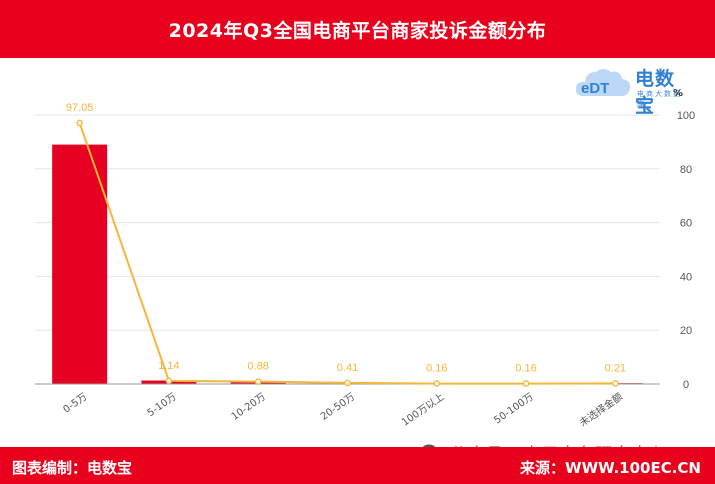 This screenshot has height=484, width=715. Describe the element at coordinates (686, 331) in the screenshot. I see `y-tick-label: 20` at that location.